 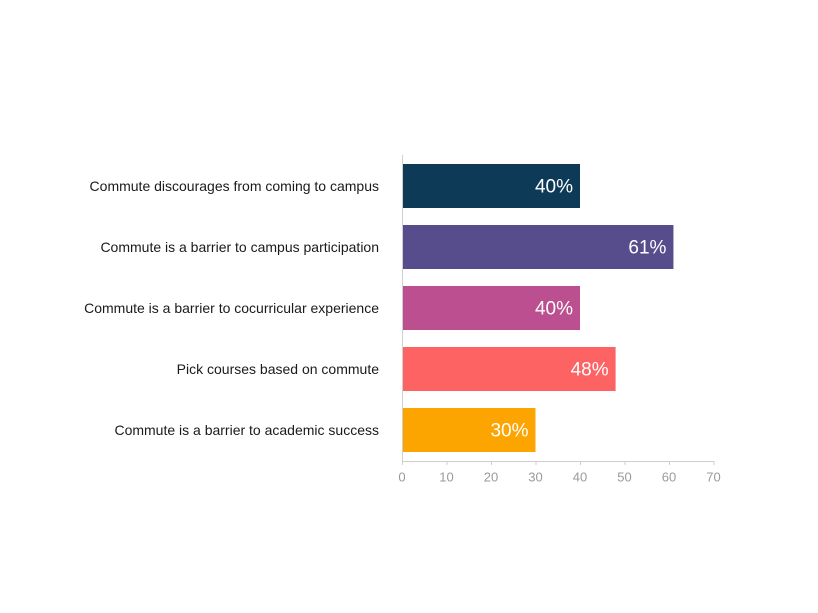 What do you see at coordinates (554, 187) in the screenshot?
I see `value-label-1: 40%` at bounding box center [554, 187].